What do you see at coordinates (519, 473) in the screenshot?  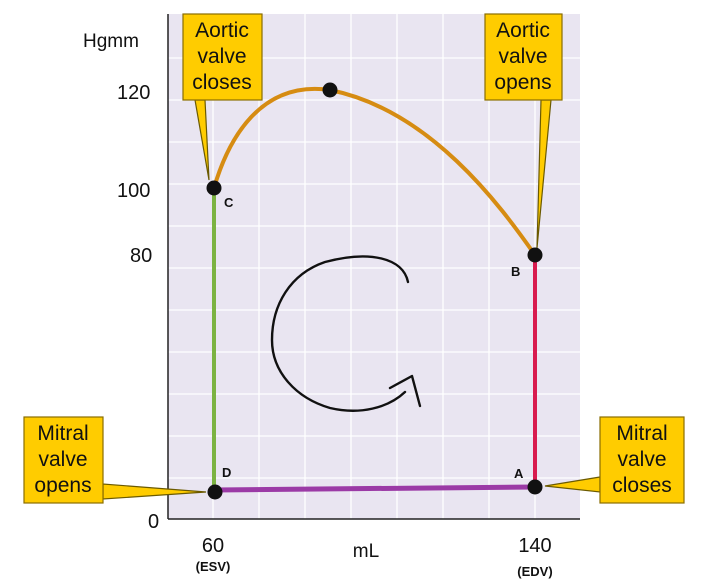 I see `point-a-label: A` at bounding box center [519, 473].